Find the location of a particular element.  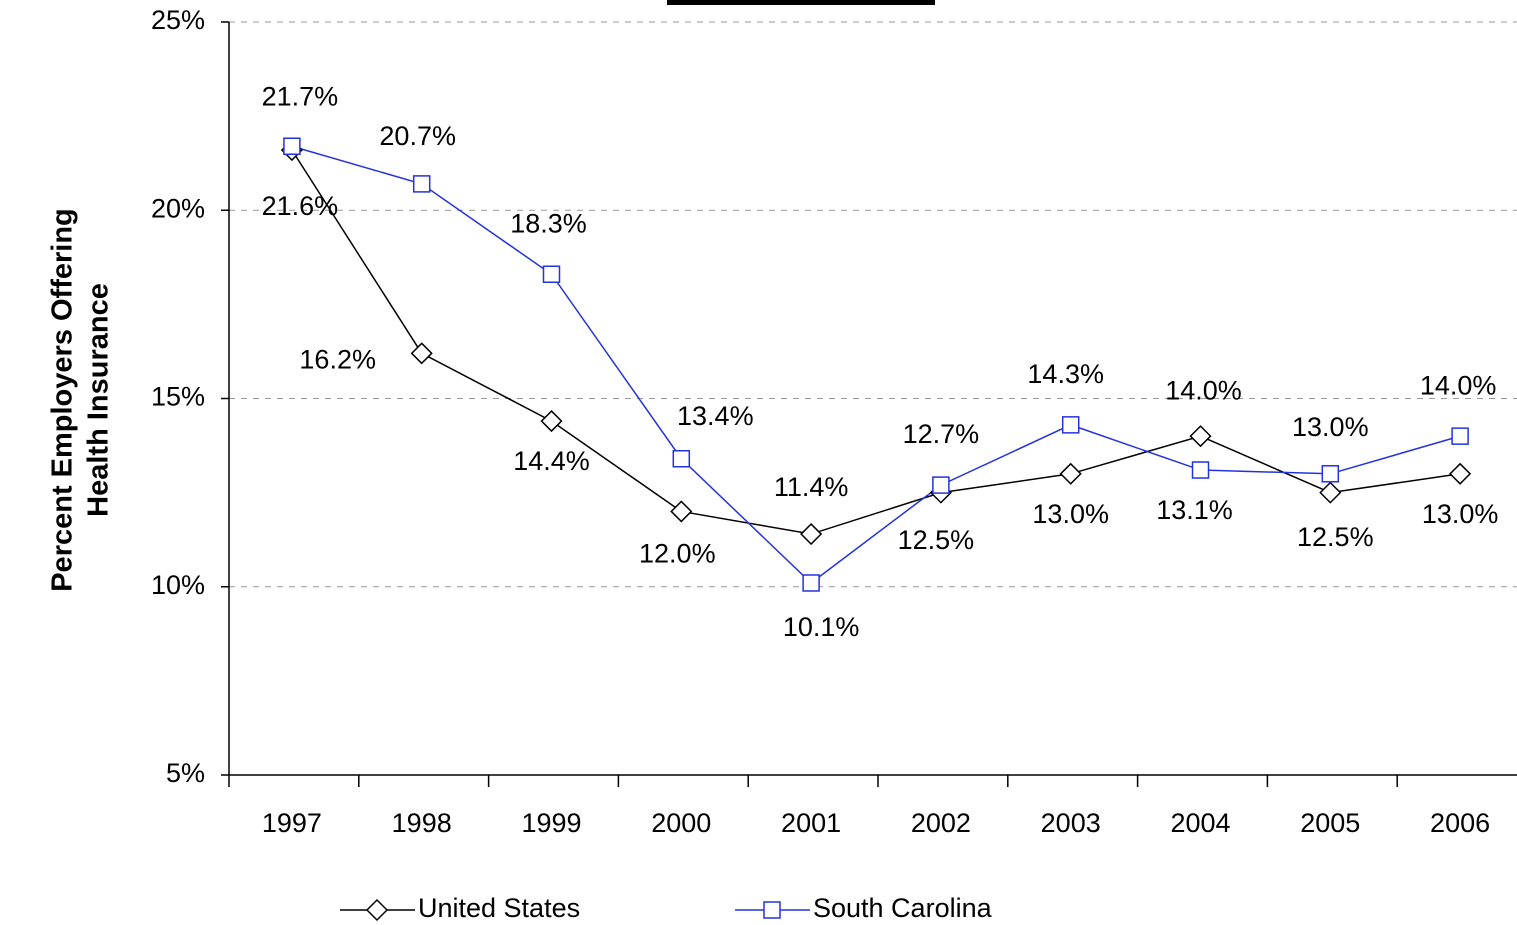

y-tick-label: 15% is located at coordinates (178, 397).